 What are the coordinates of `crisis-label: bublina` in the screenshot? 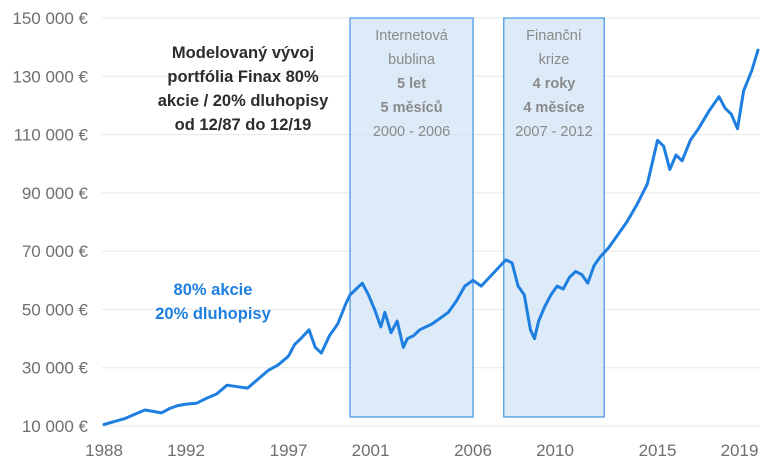 It's located at (412, 60).